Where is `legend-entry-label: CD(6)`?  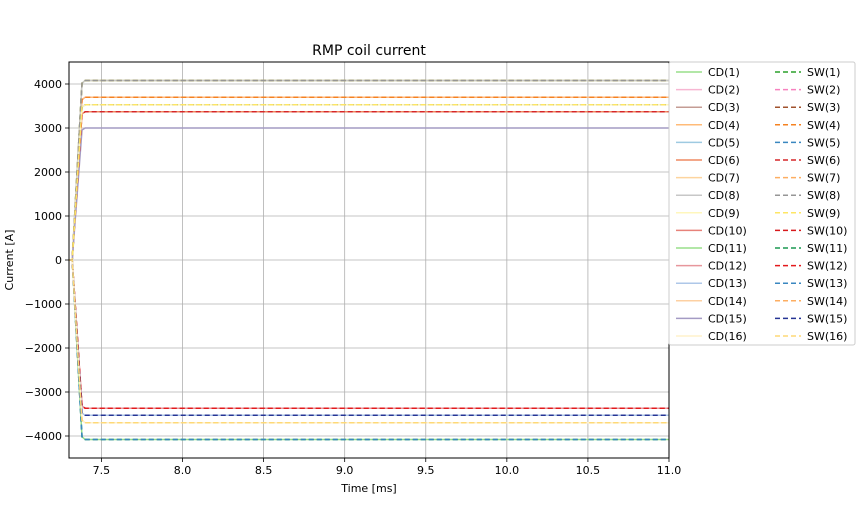 legend-entry-label: CD(6) is located at coordinates (724, 160).